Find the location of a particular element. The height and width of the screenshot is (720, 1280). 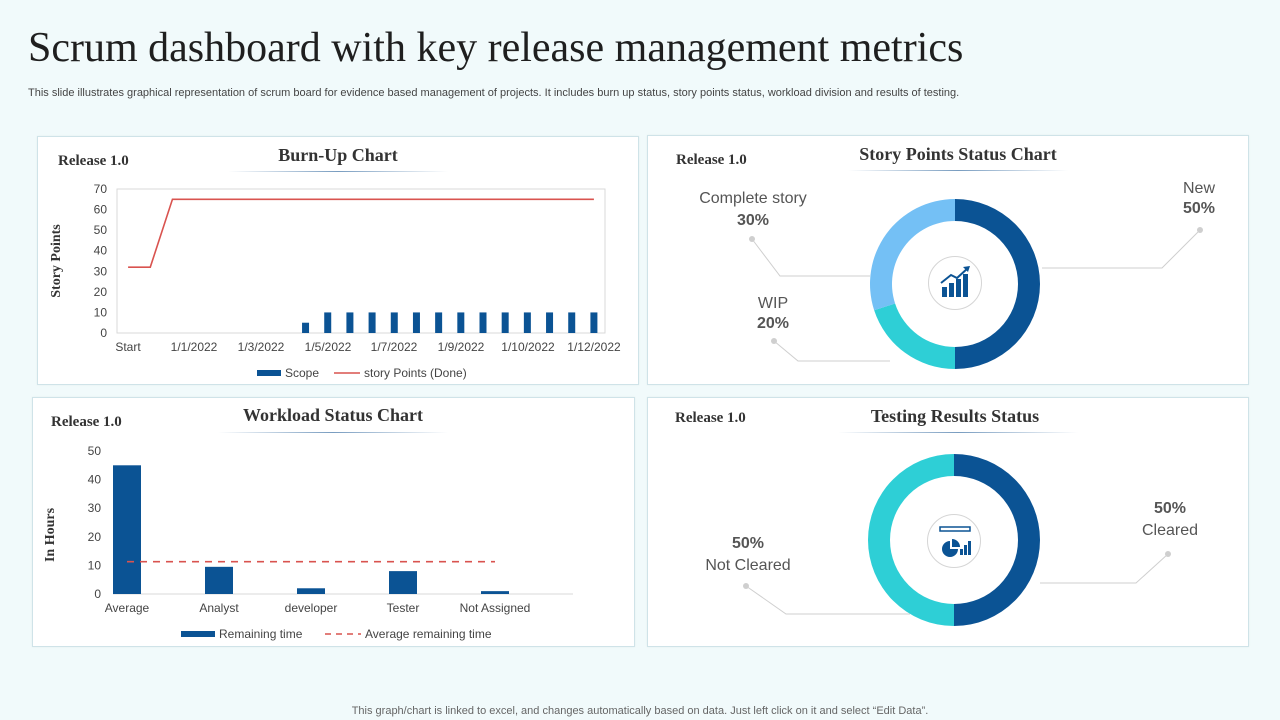

workload-y-tick: 0 is located at coordinates (97, 594).